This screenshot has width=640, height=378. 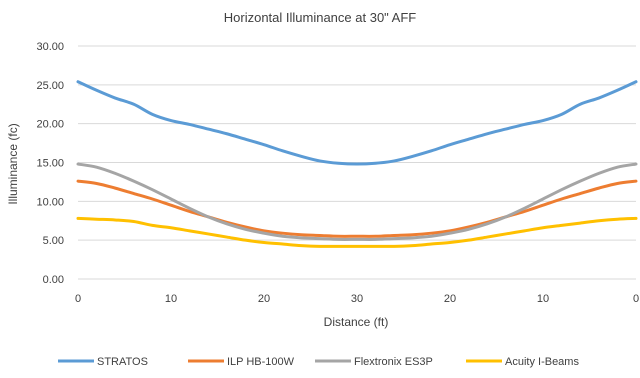 I want to click on y-tick-label: 5.00, so click(x=53, y=241).